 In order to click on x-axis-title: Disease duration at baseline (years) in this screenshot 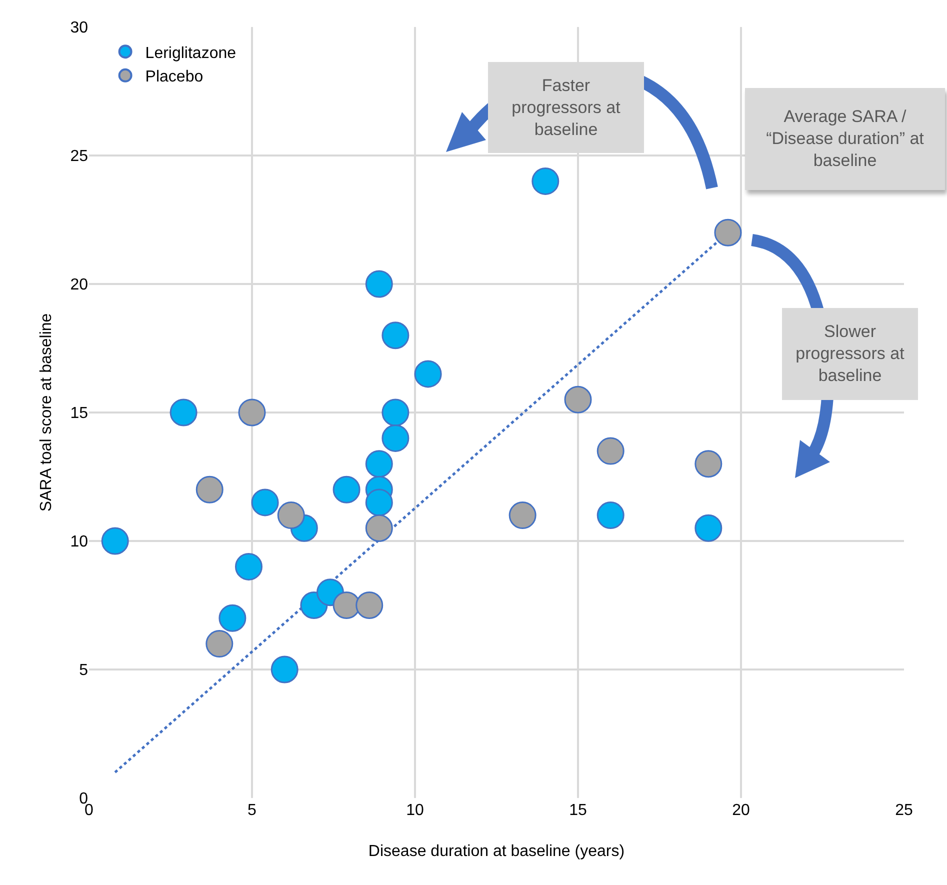, I will do `click(496, 851)`.